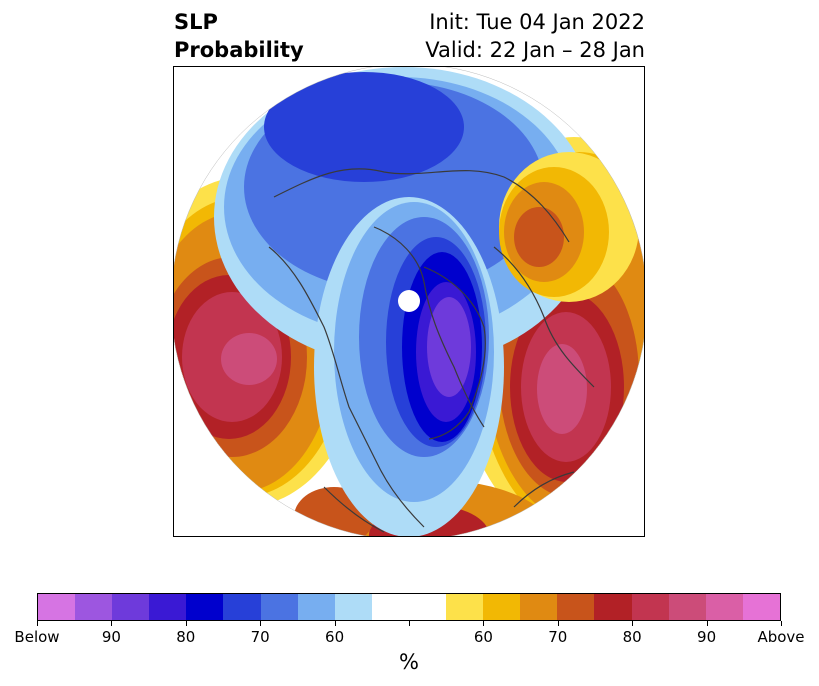 The height and width of the screenshot is (686, 819). I want to click on north-pole-marker, so click(409, 301).